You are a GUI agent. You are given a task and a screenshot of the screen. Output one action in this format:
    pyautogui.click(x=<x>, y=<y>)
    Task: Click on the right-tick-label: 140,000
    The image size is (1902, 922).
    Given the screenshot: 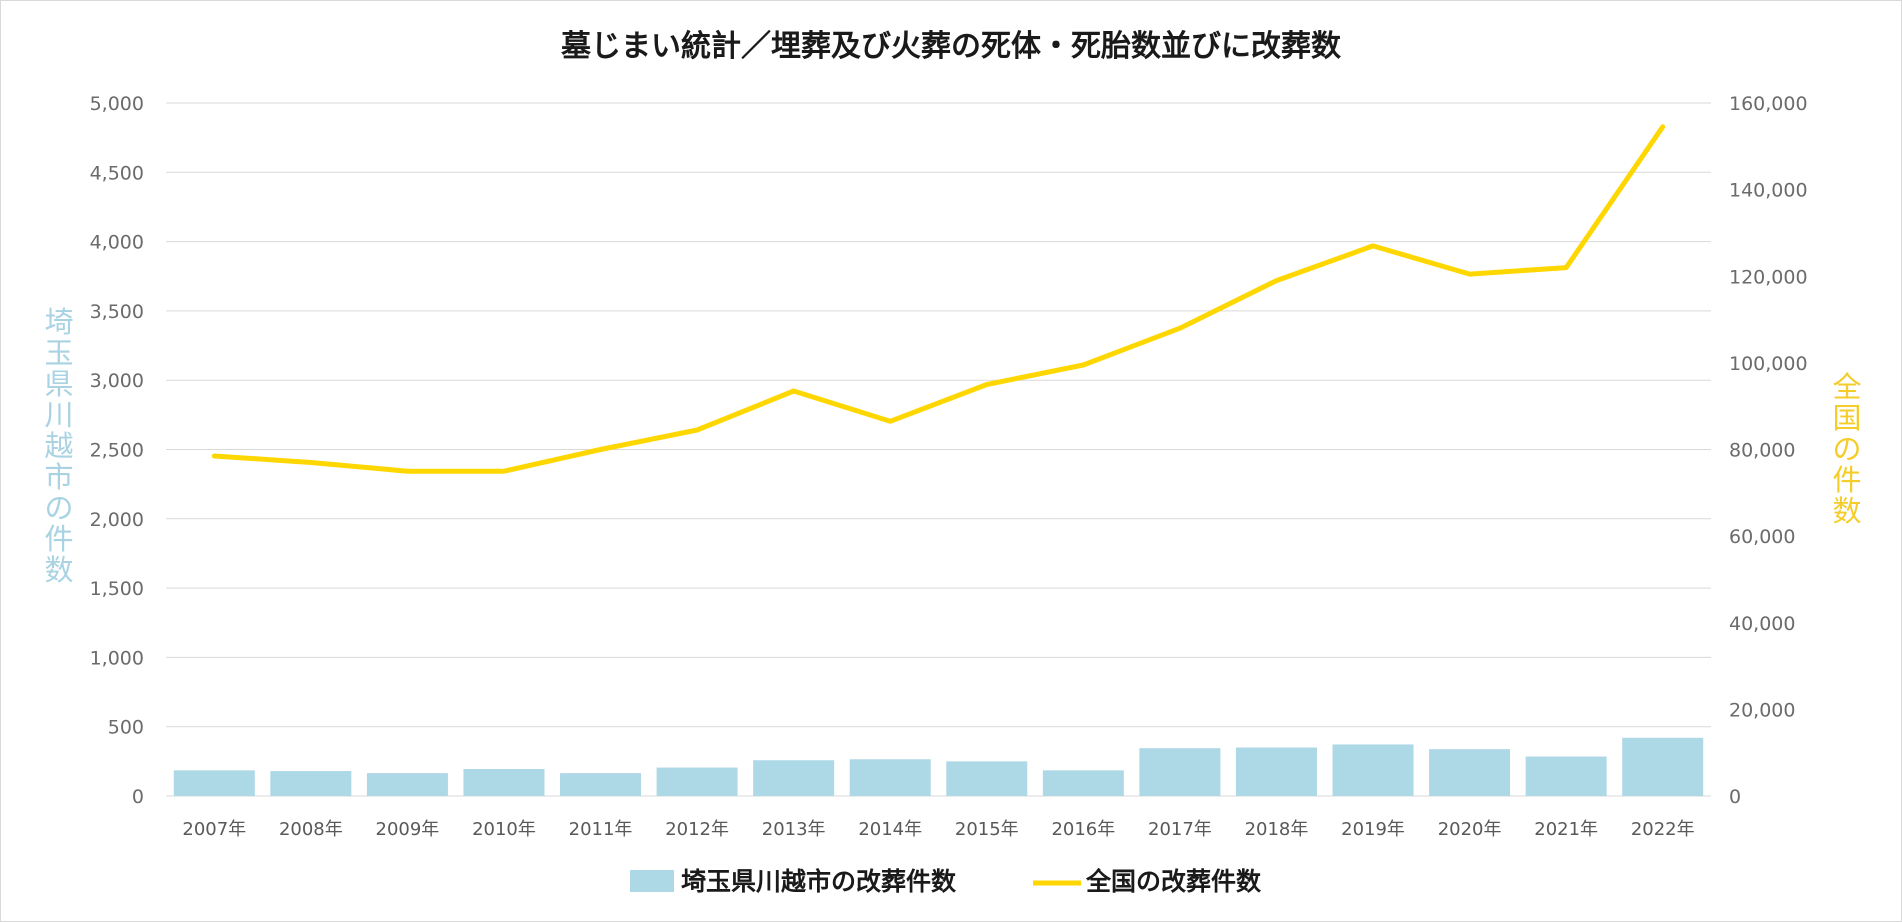 What is the action you would take?
    pyautogui.click(x=1768, y=191)
    